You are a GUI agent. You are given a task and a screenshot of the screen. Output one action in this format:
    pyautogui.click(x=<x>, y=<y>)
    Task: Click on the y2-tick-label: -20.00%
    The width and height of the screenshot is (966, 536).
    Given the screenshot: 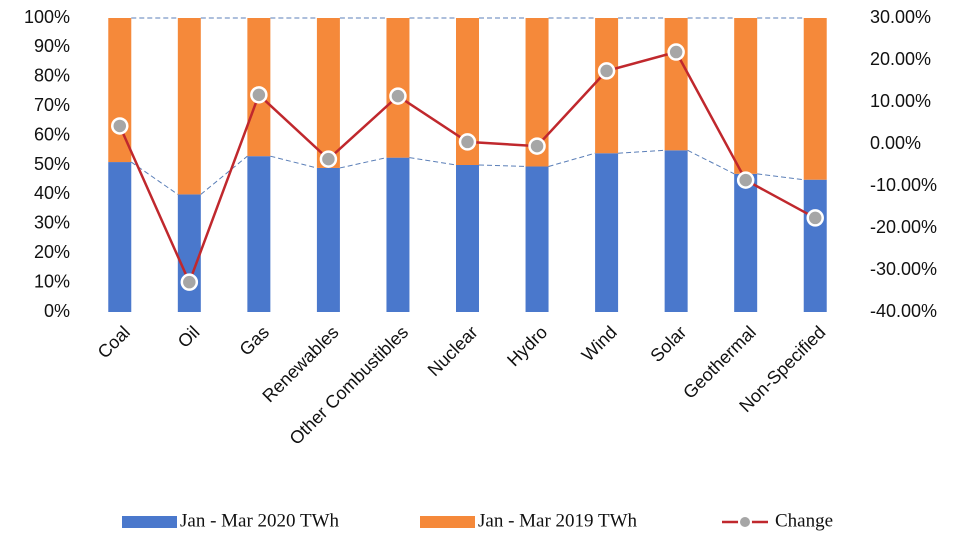 What is the action you would take?
    pyautogui.click(x=903, y=227)
    